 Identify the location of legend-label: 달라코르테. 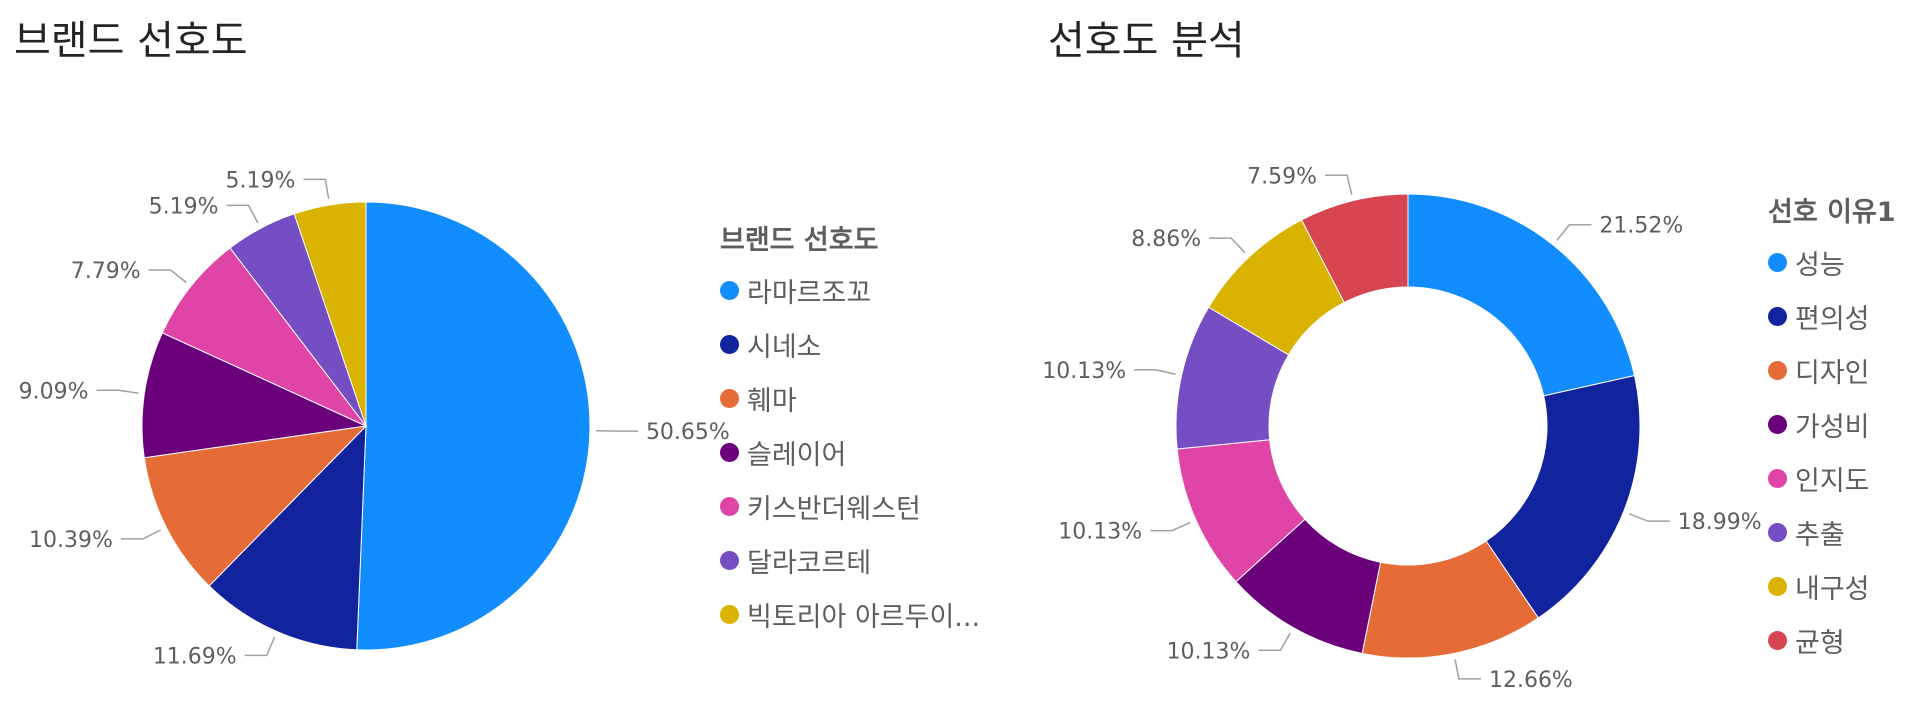
(809, 563).